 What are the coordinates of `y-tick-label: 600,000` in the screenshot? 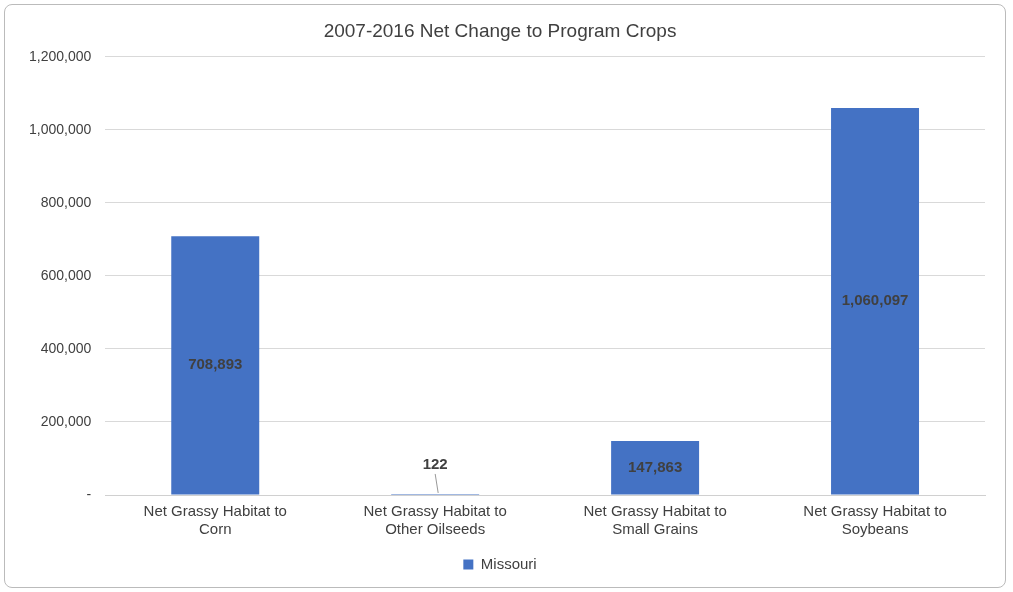 It's located at (66, 274).